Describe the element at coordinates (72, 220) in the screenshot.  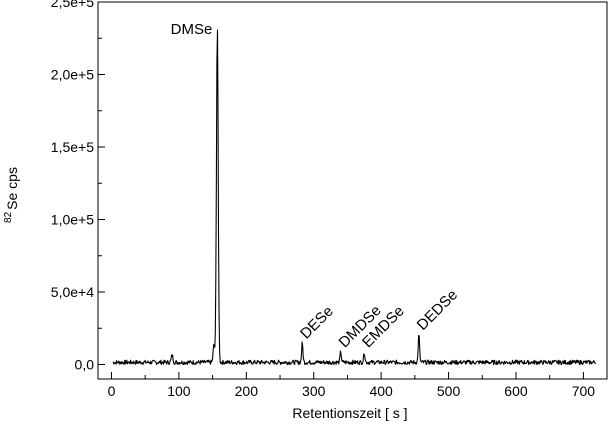
I see `y-tick-label: 1,0e+5` at that location.